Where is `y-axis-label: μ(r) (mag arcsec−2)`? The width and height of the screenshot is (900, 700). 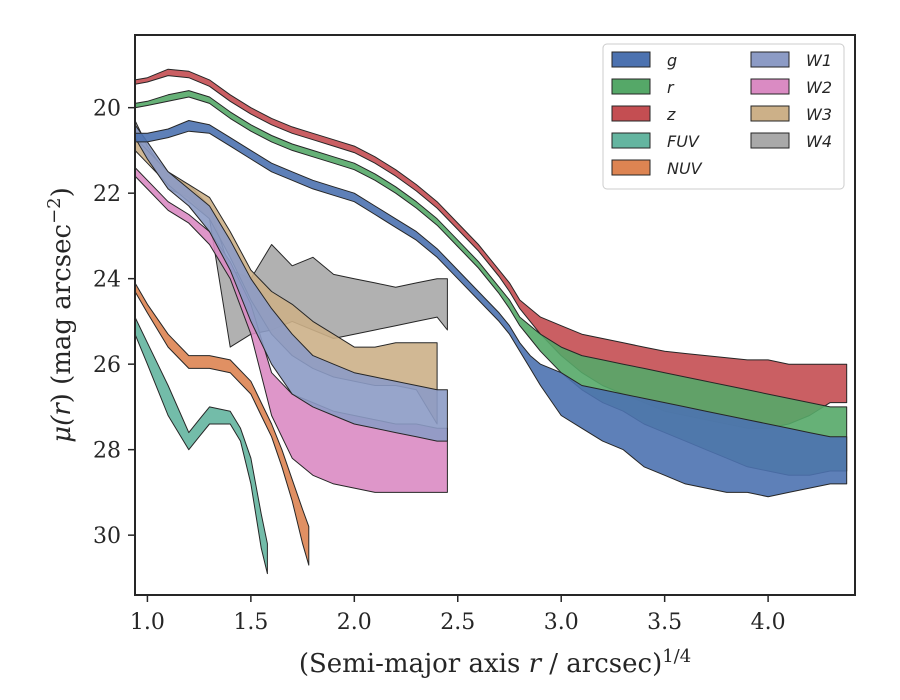
y-axis-label: μ(r) (mag arcsec−2) is located at coordinates (61, 315).